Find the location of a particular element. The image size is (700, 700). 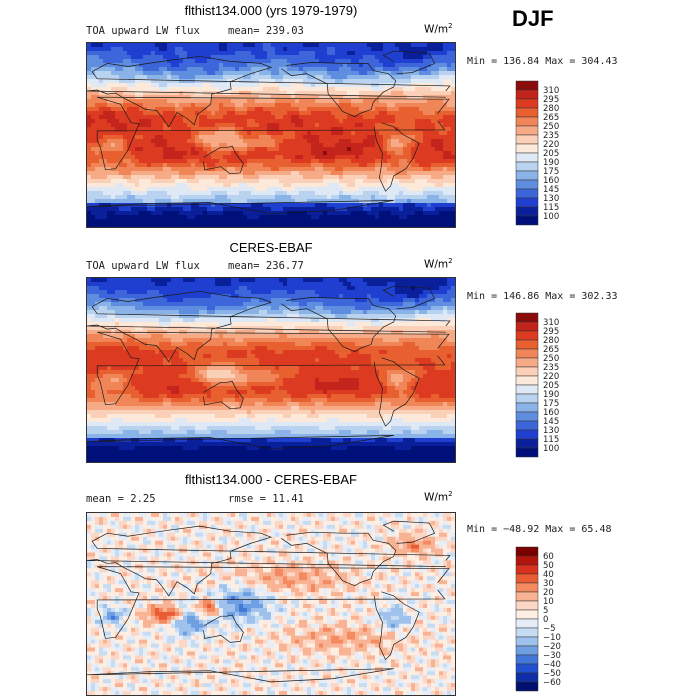

colorbar-swatch is located at coordinates (527, 103).